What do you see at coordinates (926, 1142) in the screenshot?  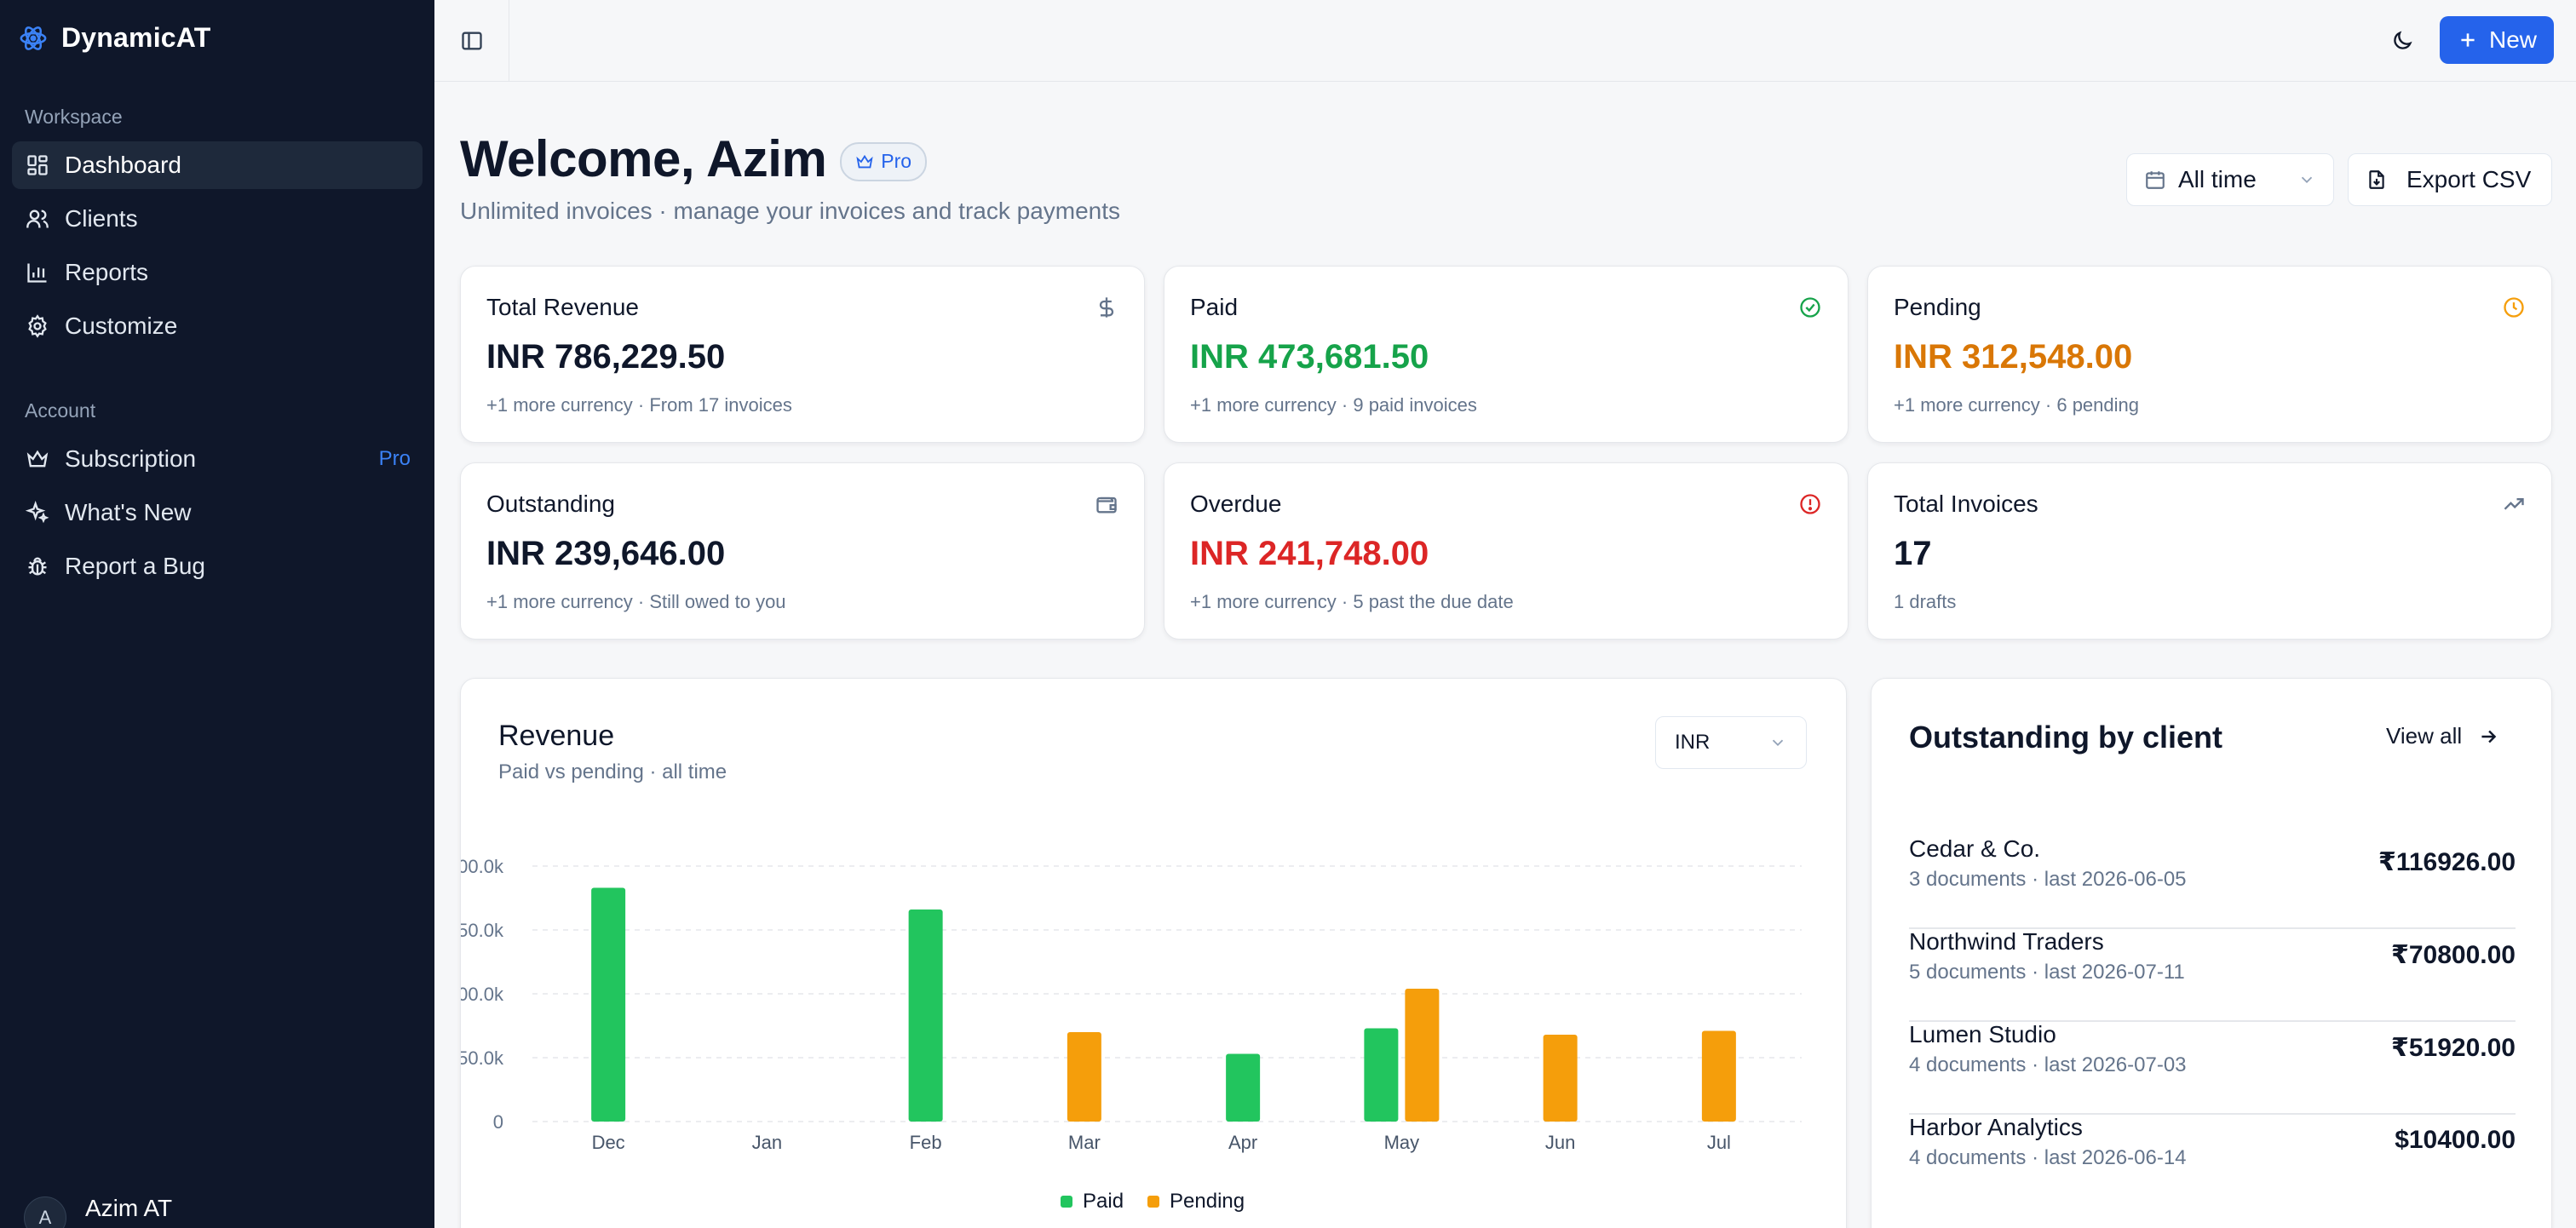 I see `x-tick-label: Feb` at bounding box center [926, 1142].